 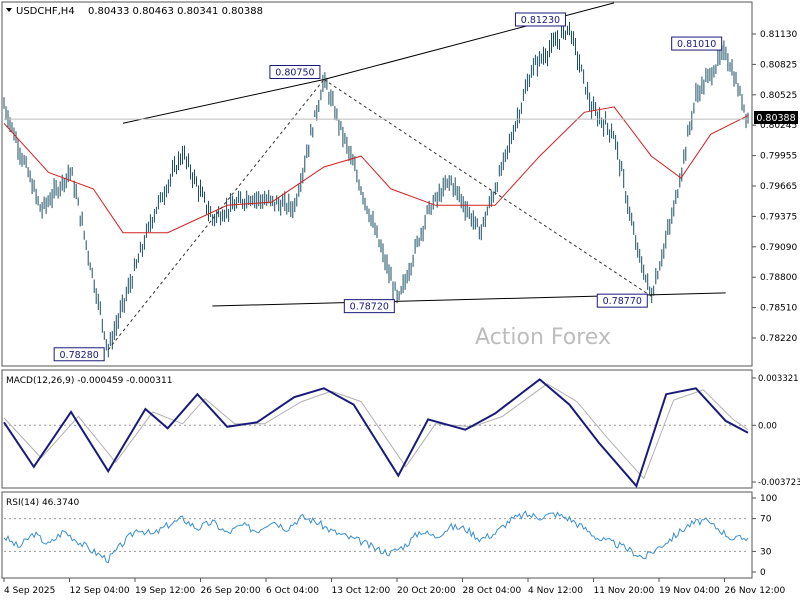 I want to click on rsi-panel, so click(x=377, y=535).